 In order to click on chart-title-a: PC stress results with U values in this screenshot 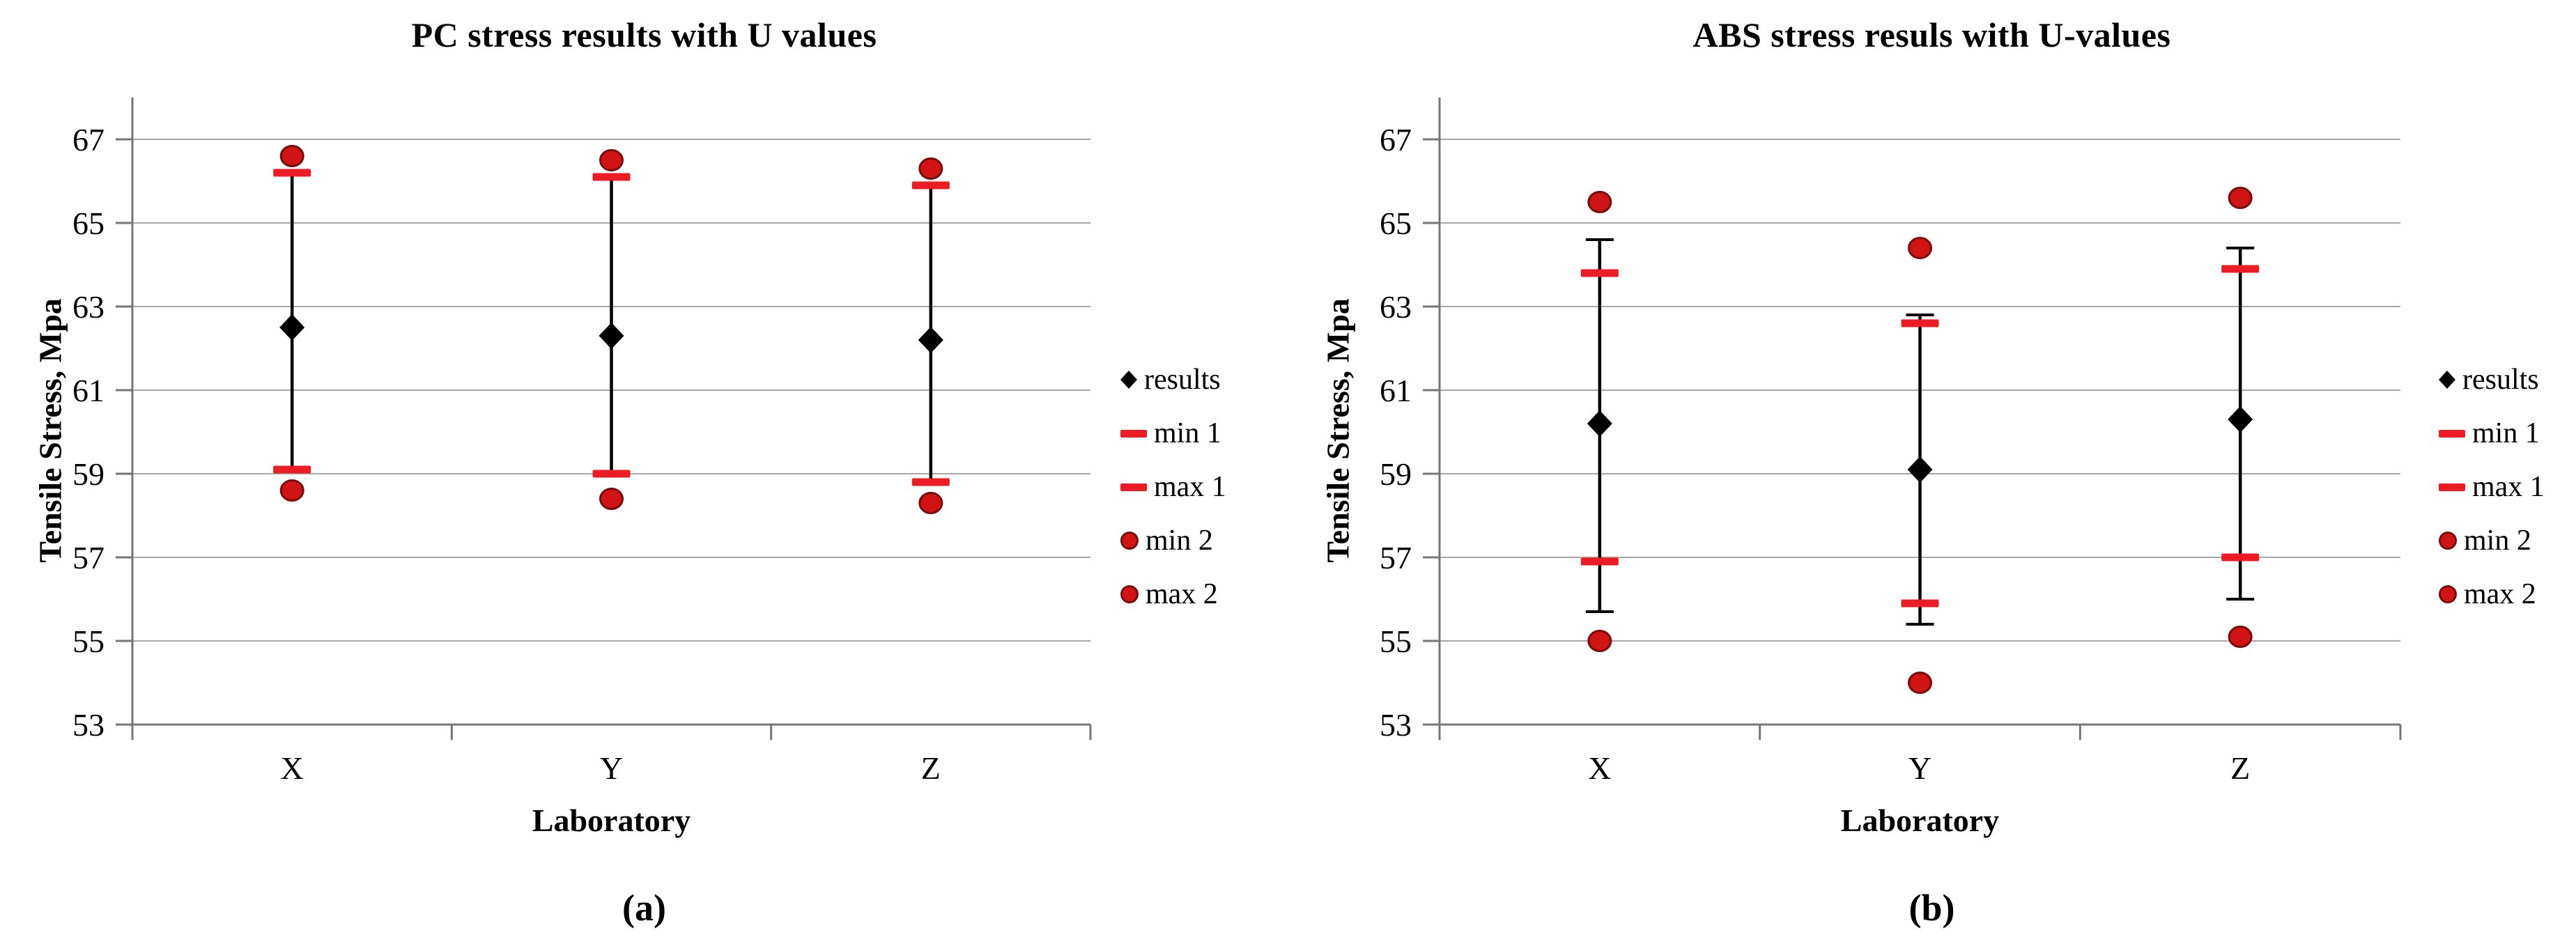, I will do `click(644, 34)`.